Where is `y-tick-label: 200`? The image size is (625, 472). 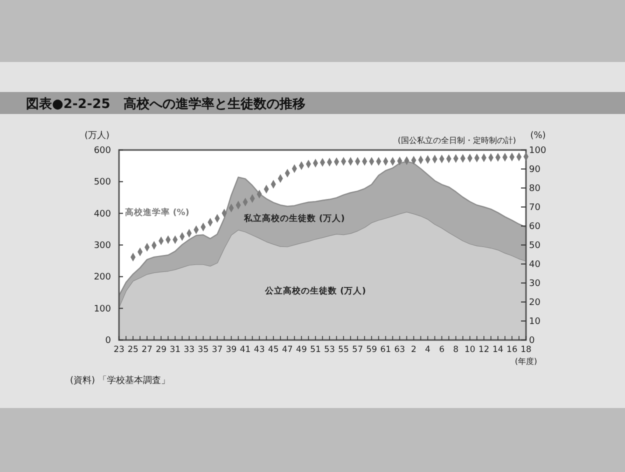
y-tick-label: 200 is located at coordinates (103, 277).